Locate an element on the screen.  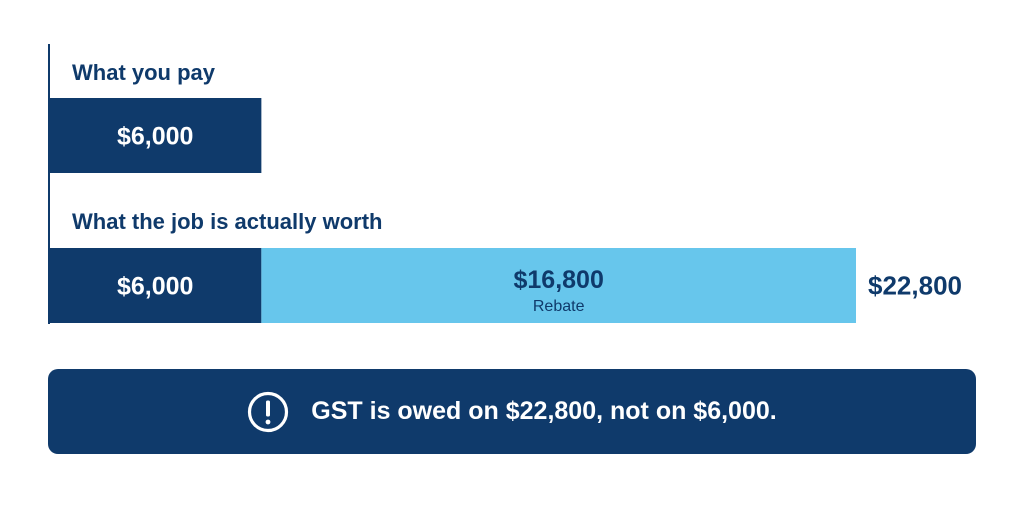
data-label-row1-series1: $16,800 is located at coordinates (558, 280).